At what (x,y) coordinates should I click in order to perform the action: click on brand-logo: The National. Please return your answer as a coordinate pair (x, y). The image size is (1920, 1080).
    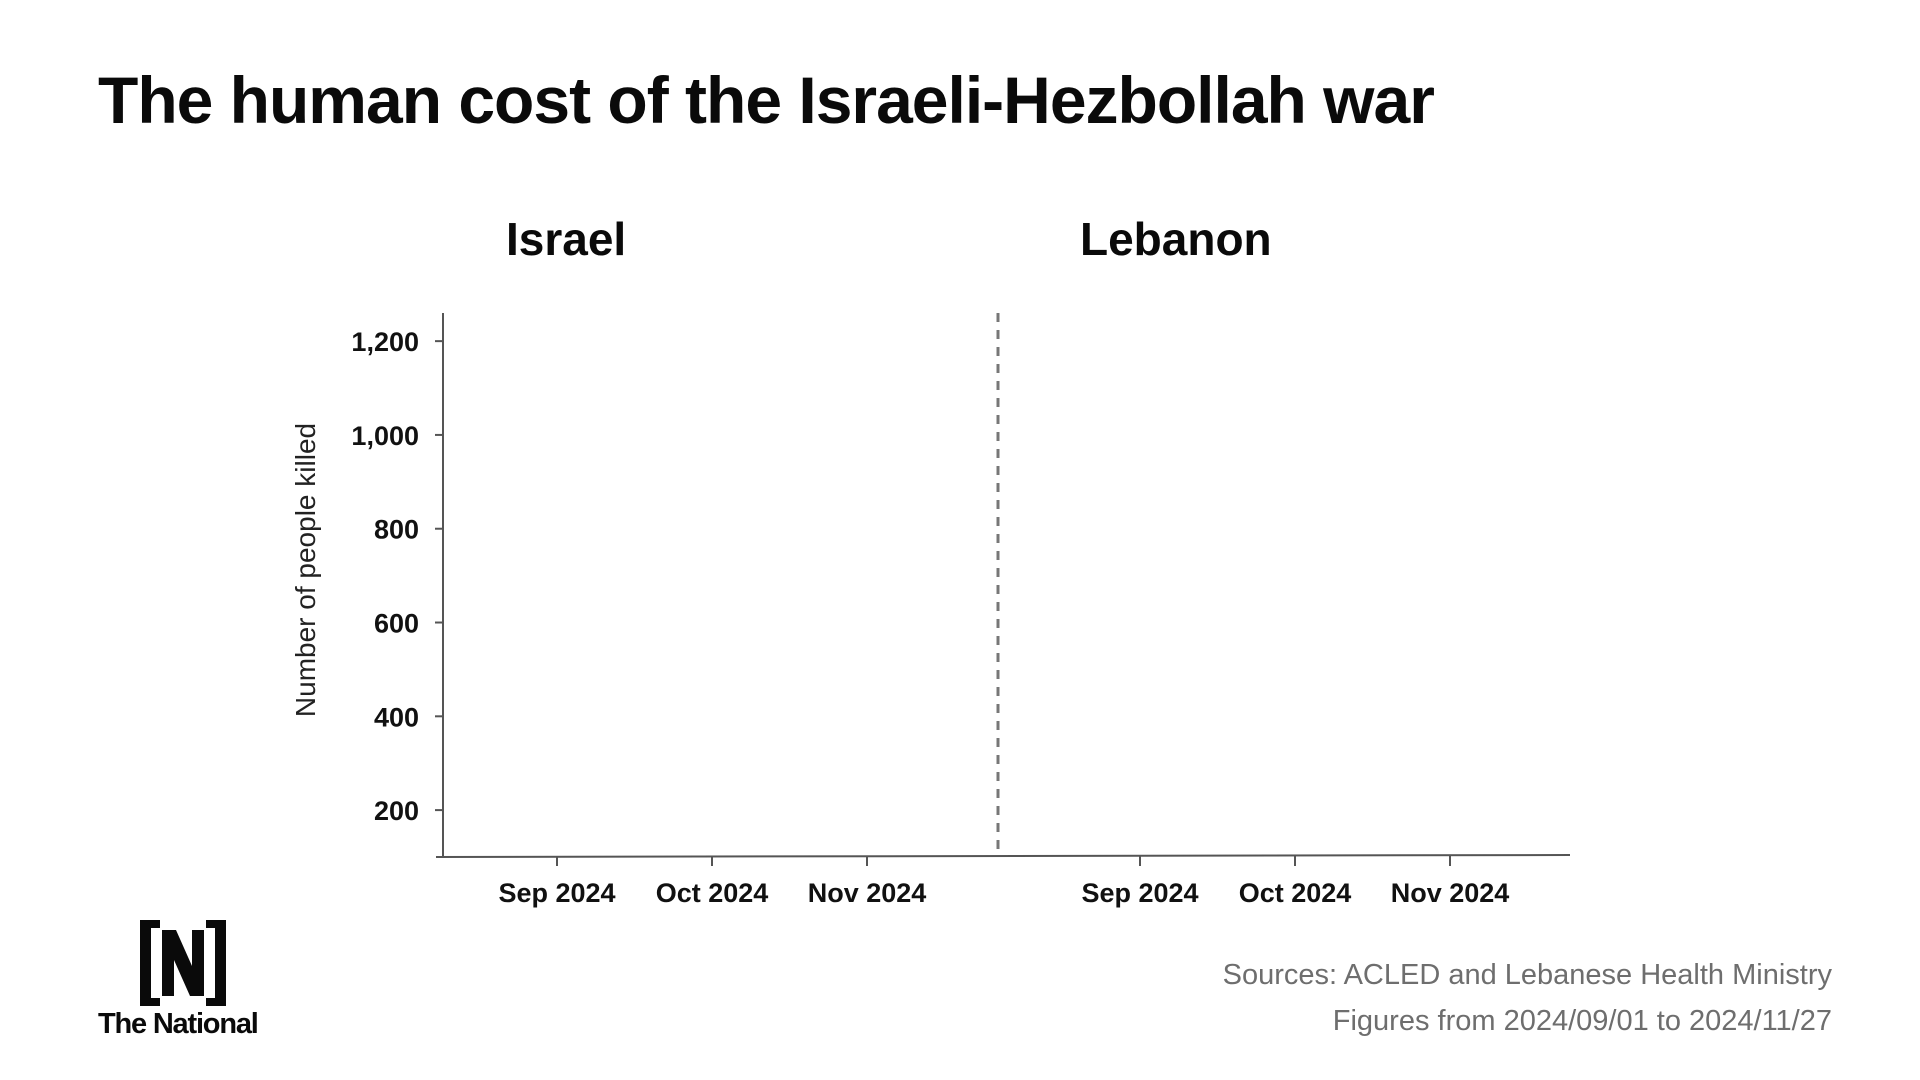
    Looking at the image, I should click on (183, 980).